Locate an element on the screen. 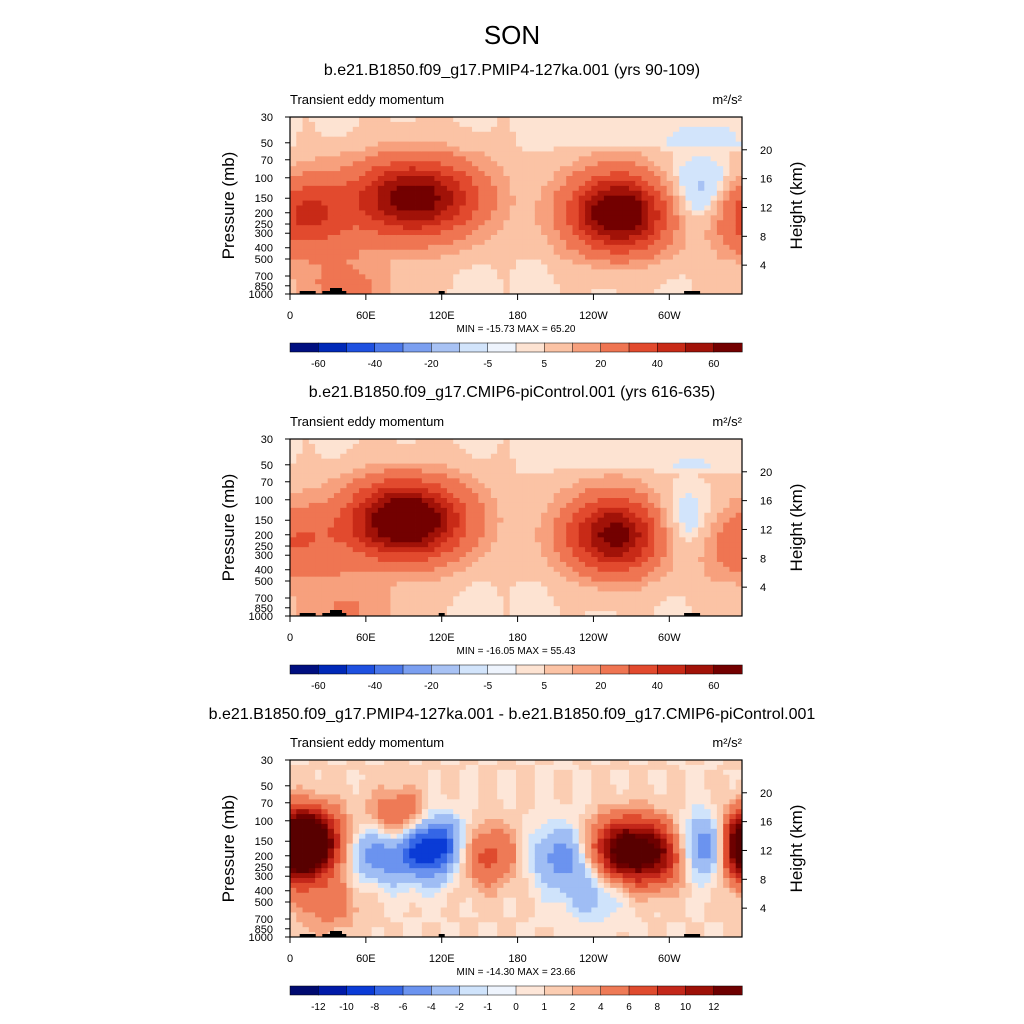 Image resolution: width=1024 pixels, height=1024 pixels. colorbar-box is located at coordinates (304, 347).